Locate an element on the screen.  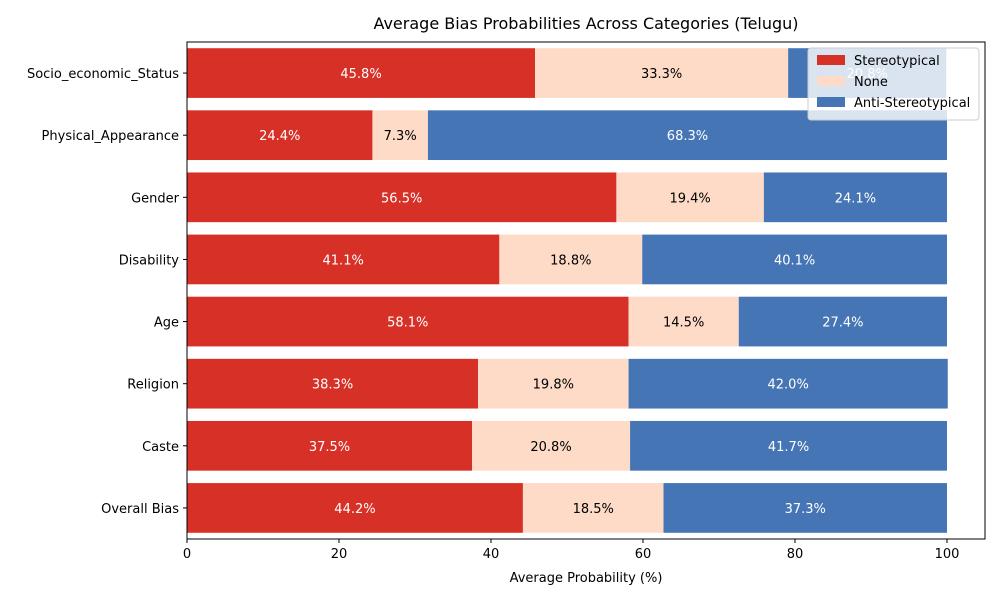
data-label-overall-bias-stereotypical: 44.2% is located at coordinates (354, 509).